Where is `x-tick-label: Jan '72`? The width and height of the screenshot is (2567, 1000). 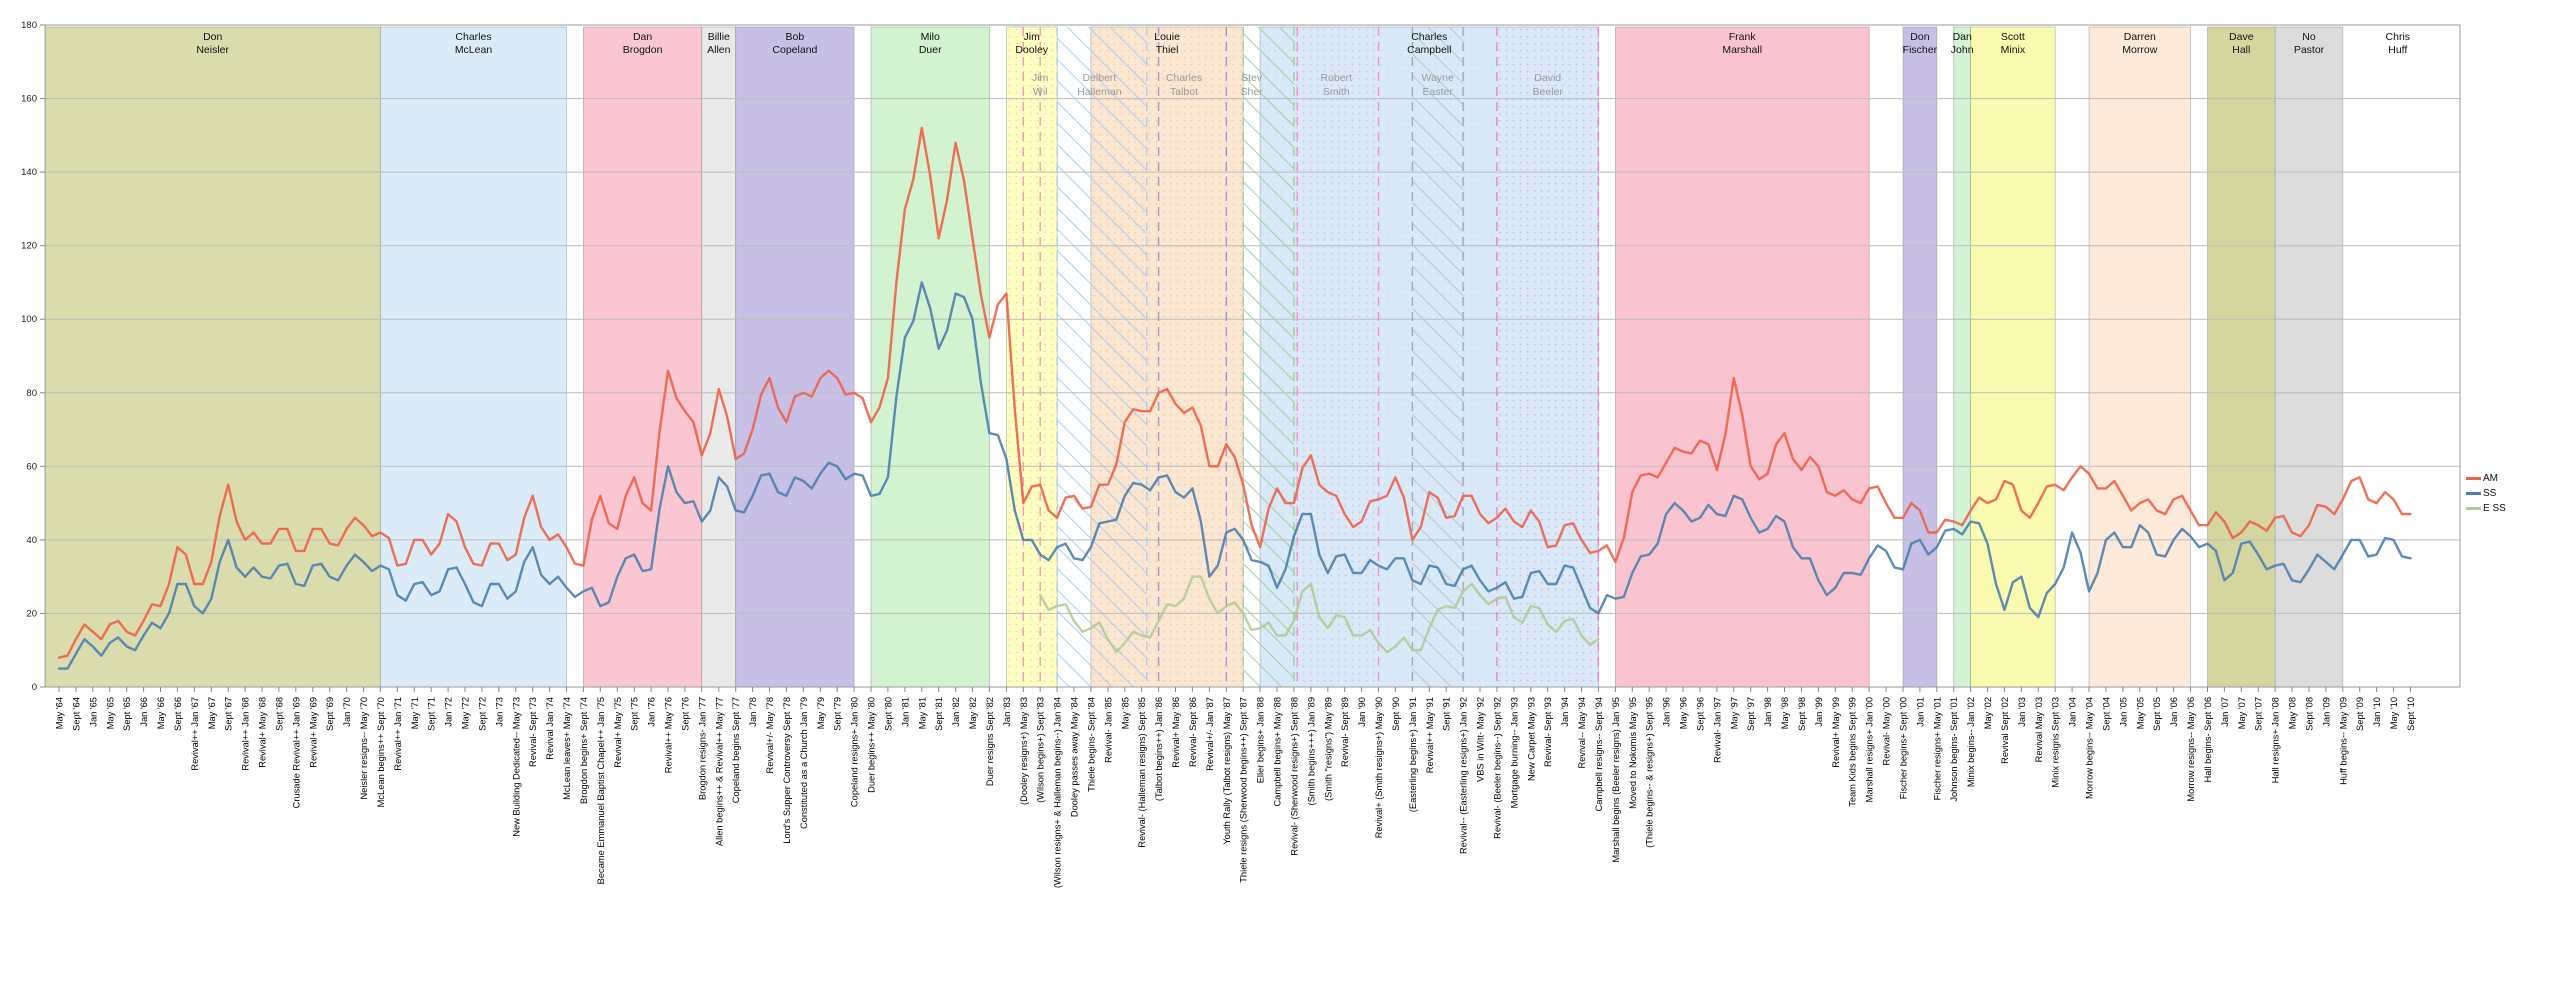
x-tick-label: Jan '72 is located at coordinates (449, 712).